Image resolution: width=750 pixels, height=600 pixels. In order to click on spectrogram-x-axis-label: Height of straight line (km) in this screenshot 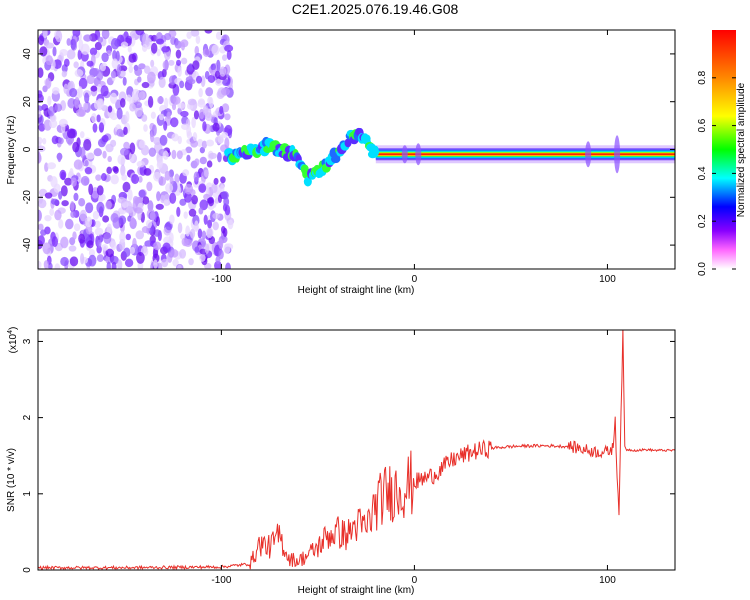, I will do `click(356, 290)`.